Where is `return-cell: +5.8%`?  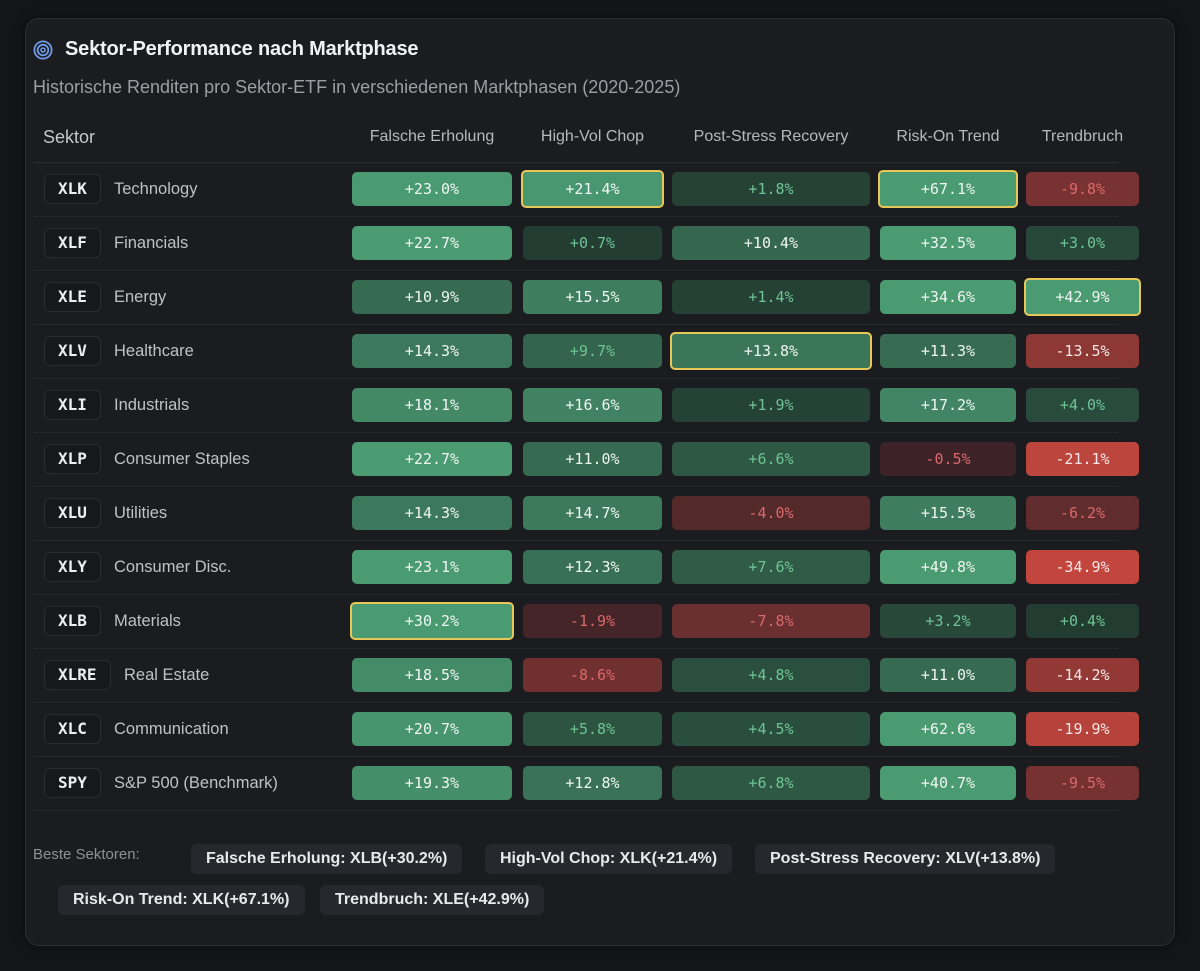
return-cell: +5.8% is located at coordinates (592, 729).